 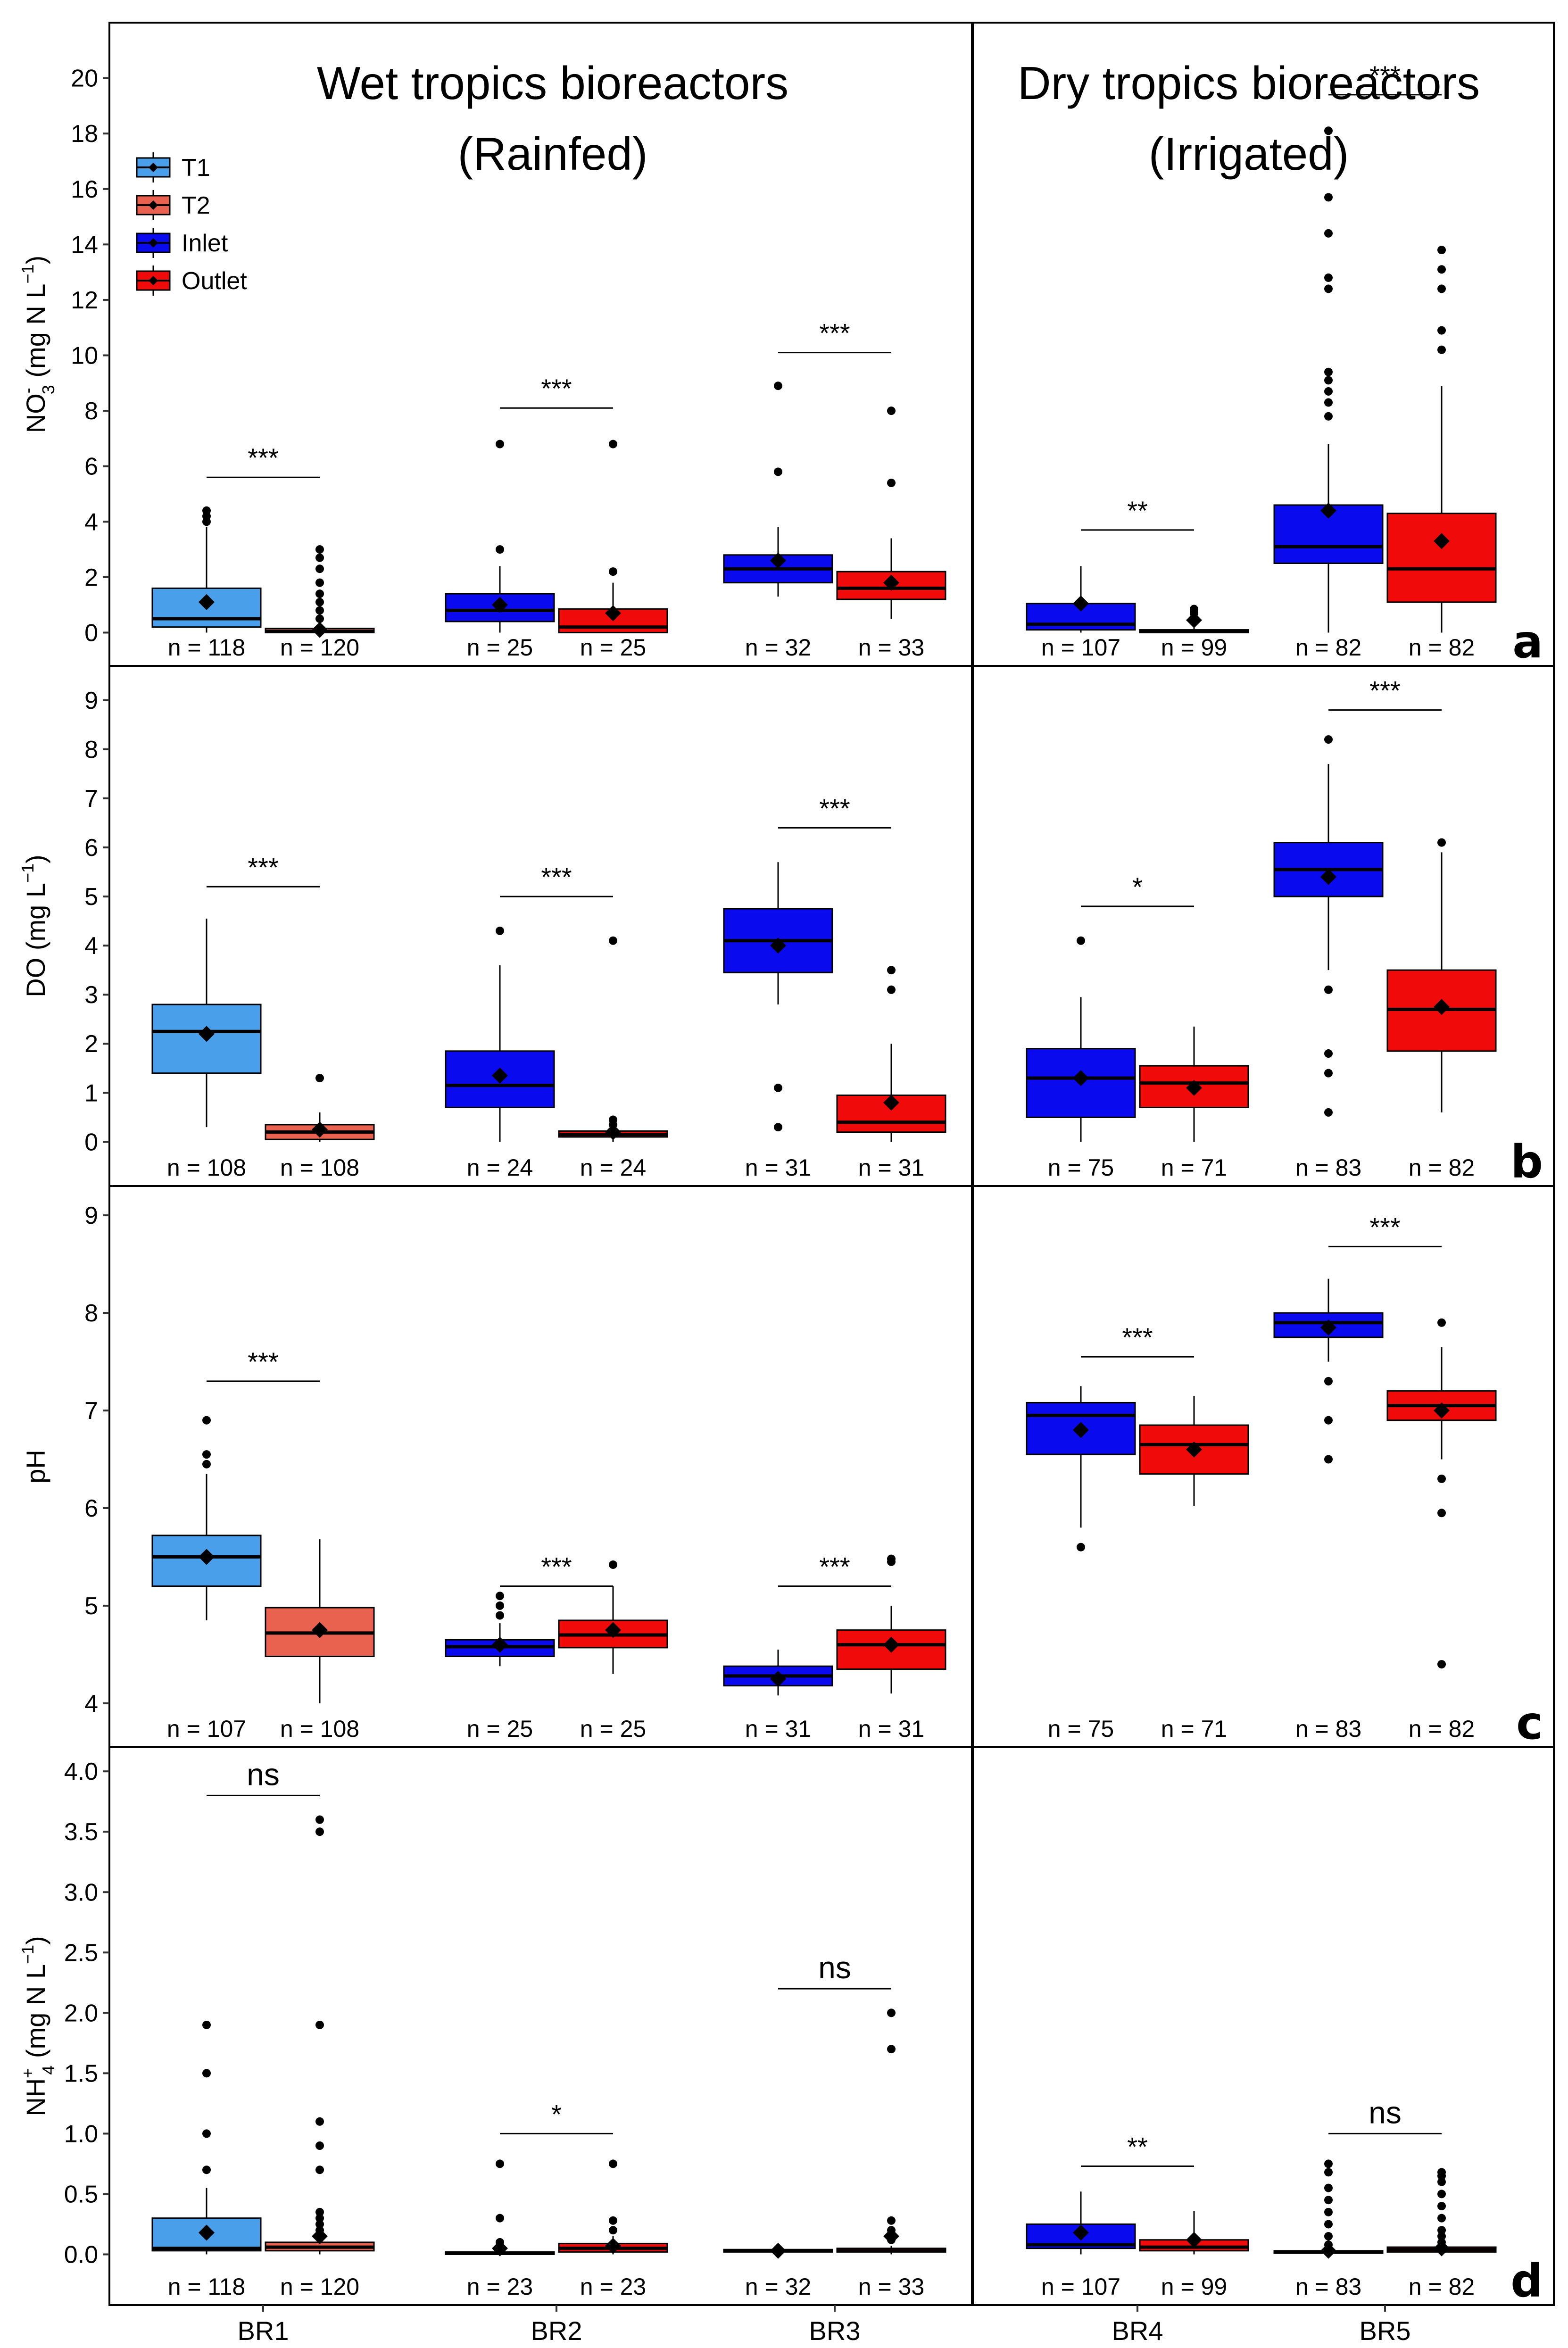 I want to click on legend-item-t2: T2, so click(x=173, y=205).